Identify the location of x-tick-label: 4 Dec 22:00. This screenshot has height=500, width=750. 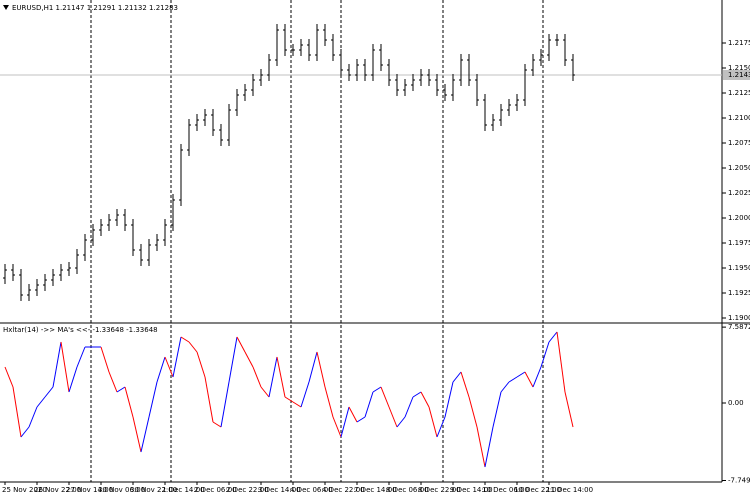
(343, 490).